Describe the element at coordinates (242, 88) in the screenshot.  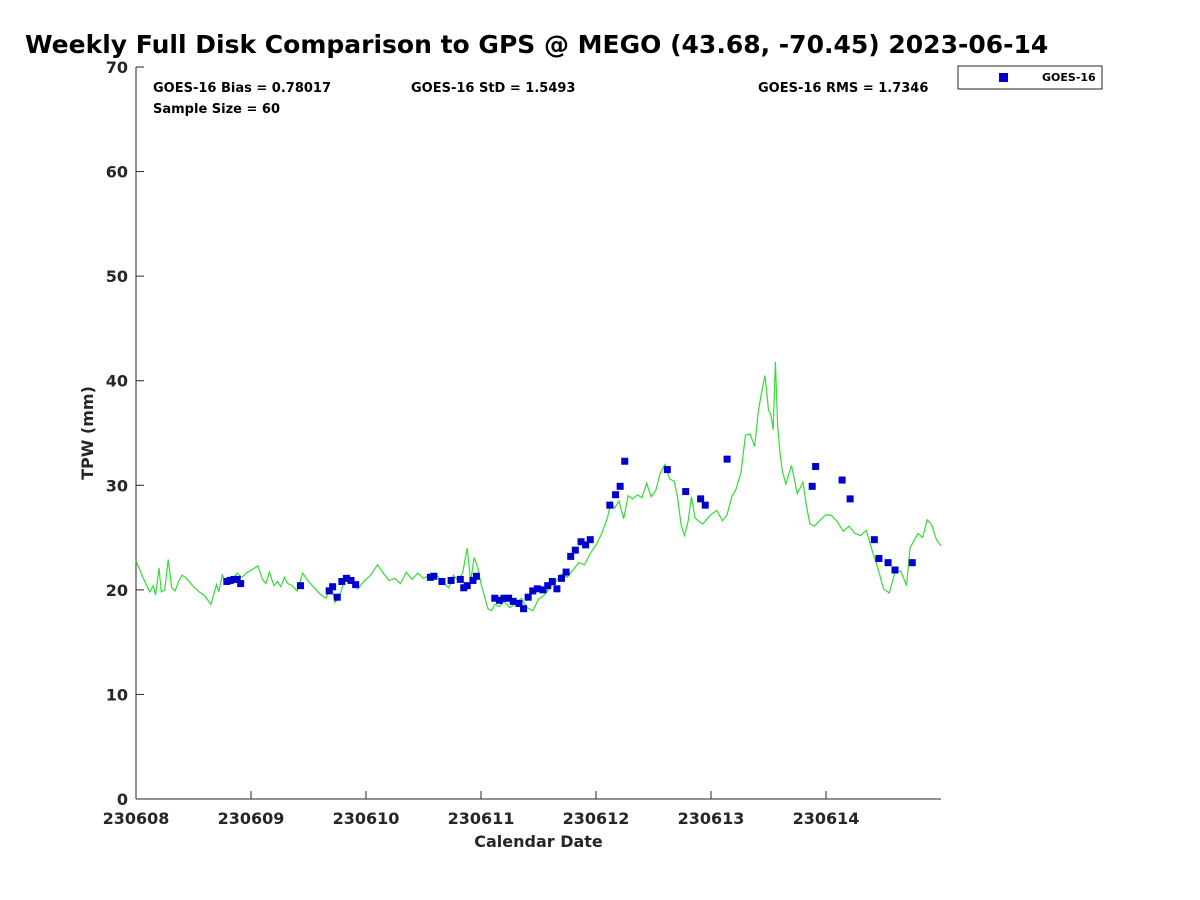
I see `bias-stat: GOES-16 Bias = 0.78017` at that location.